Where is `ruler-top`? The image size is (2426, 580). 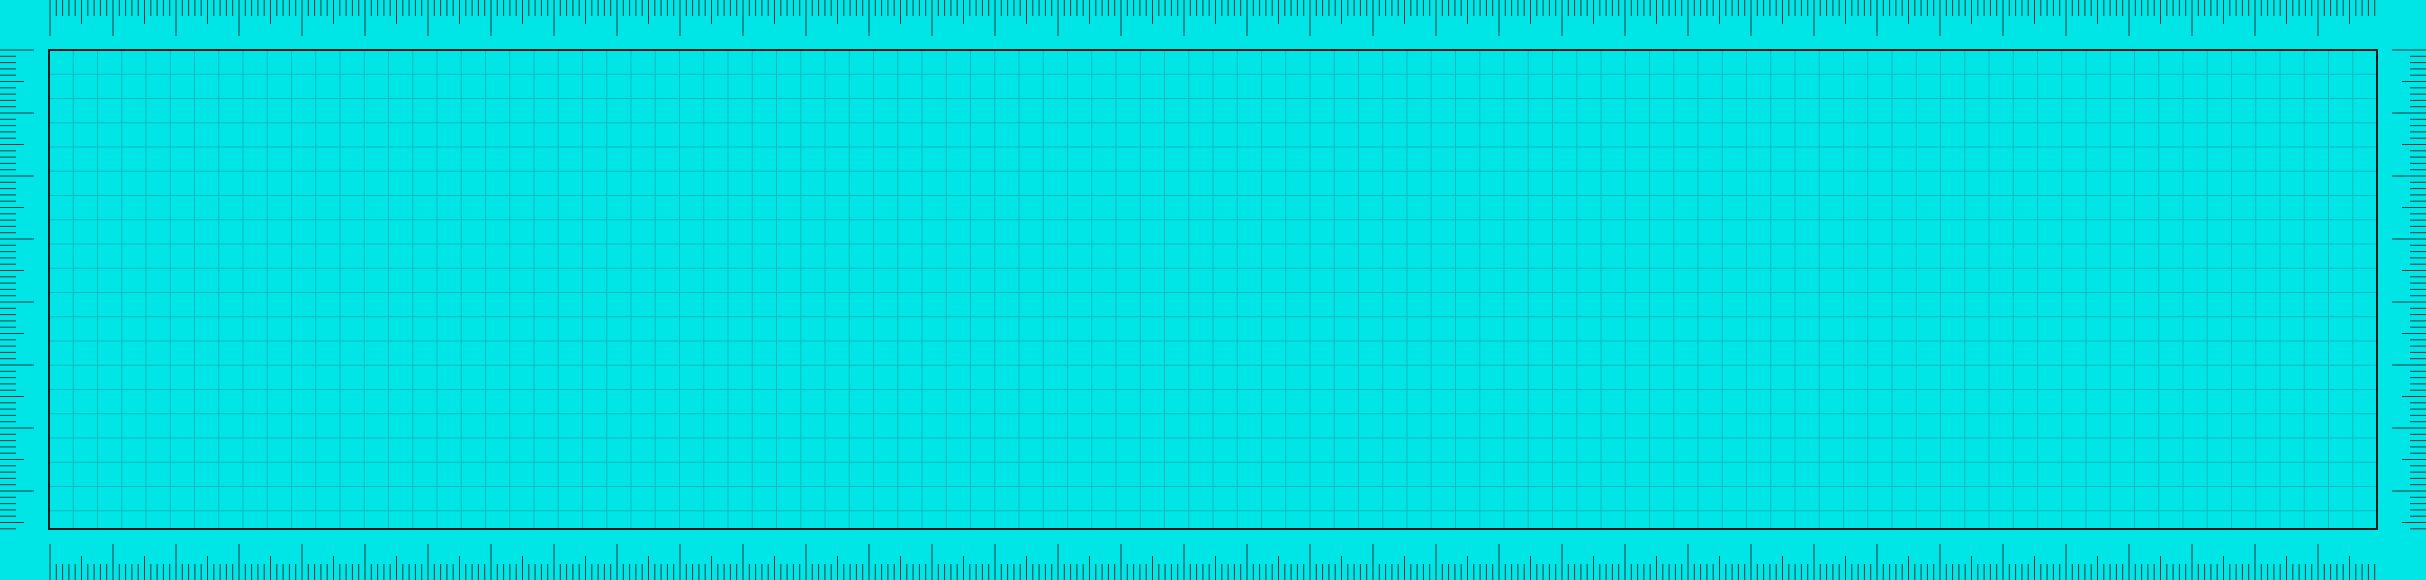 ruler-top is located at coordinates (1212, 18).